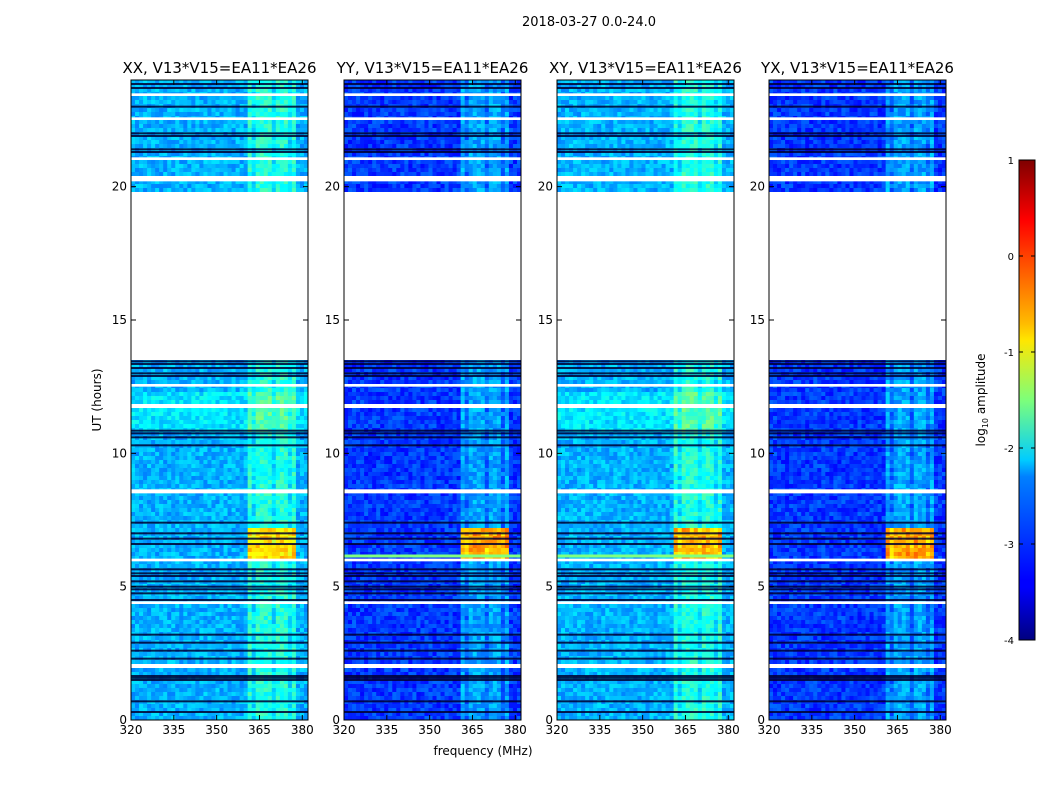 The height and width of the screenshot is (800, 1050). Describe the element at coordinates (811, 730) in the screenshot. I see `panel-3-xtick-label-1: 335` at that location.